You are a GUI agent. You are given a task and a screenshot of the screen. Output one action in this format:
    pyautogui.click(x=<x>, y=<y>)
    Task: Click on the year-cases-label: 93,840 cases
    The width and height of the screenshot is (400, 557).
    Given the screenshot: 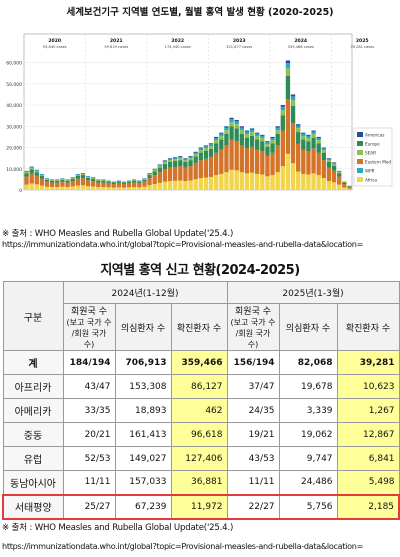 What is the action you would take?
    pyautogui.click(x=55, y=47)
    